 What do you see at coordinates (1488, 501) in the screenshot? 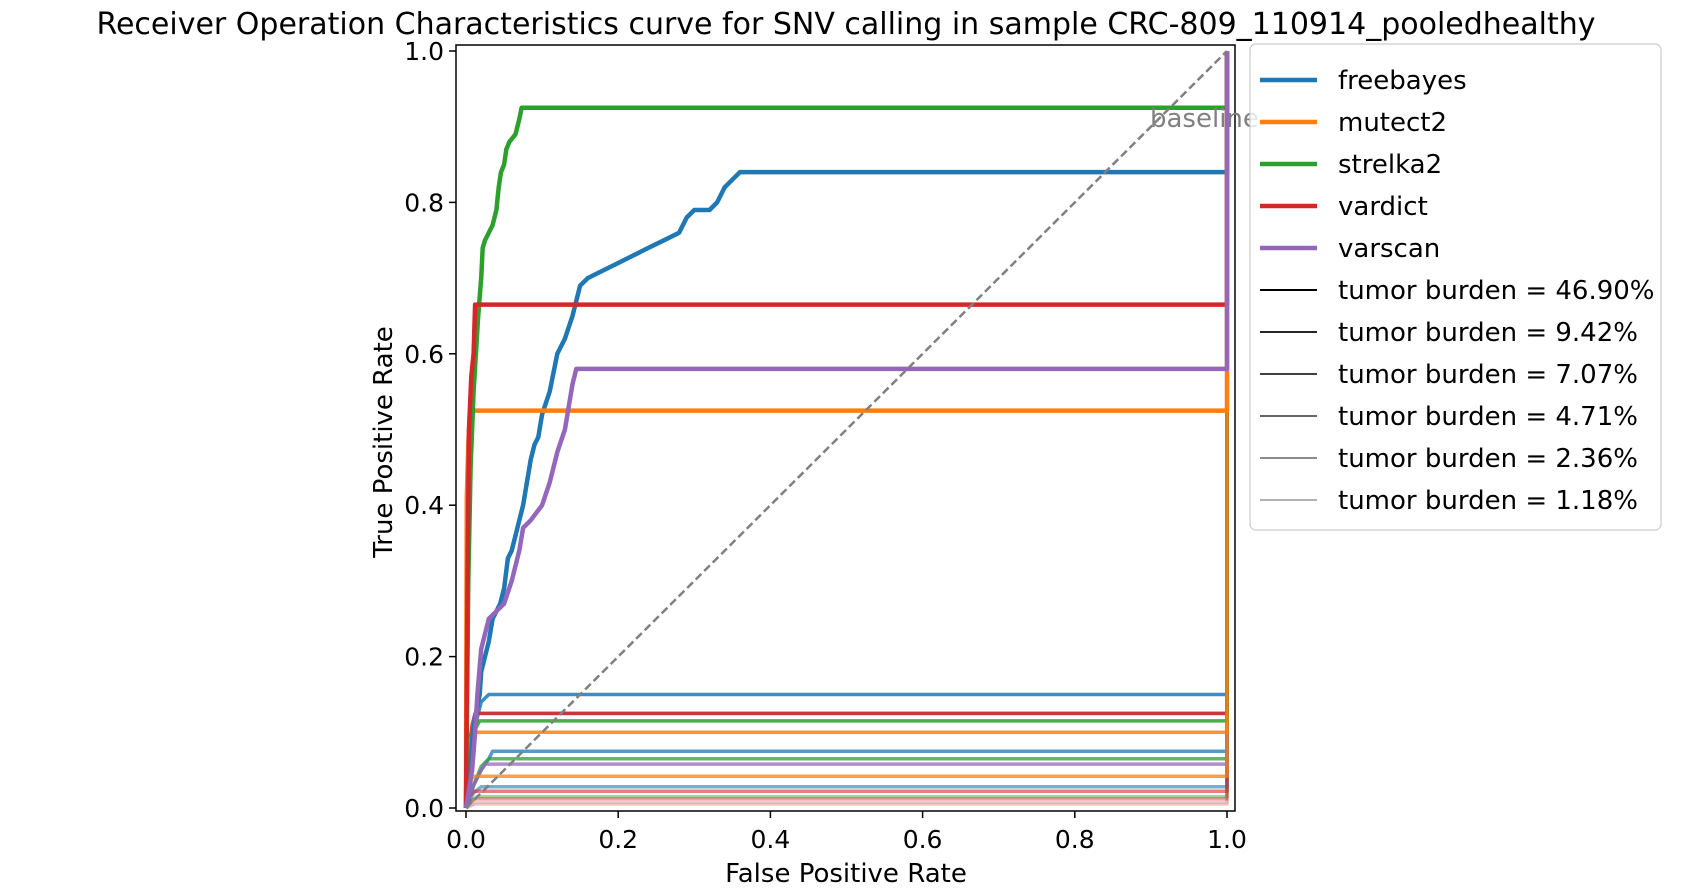
I see `legend-label-burden-5: tumor burden = 1.18%` at bounding box center [1488, 501].